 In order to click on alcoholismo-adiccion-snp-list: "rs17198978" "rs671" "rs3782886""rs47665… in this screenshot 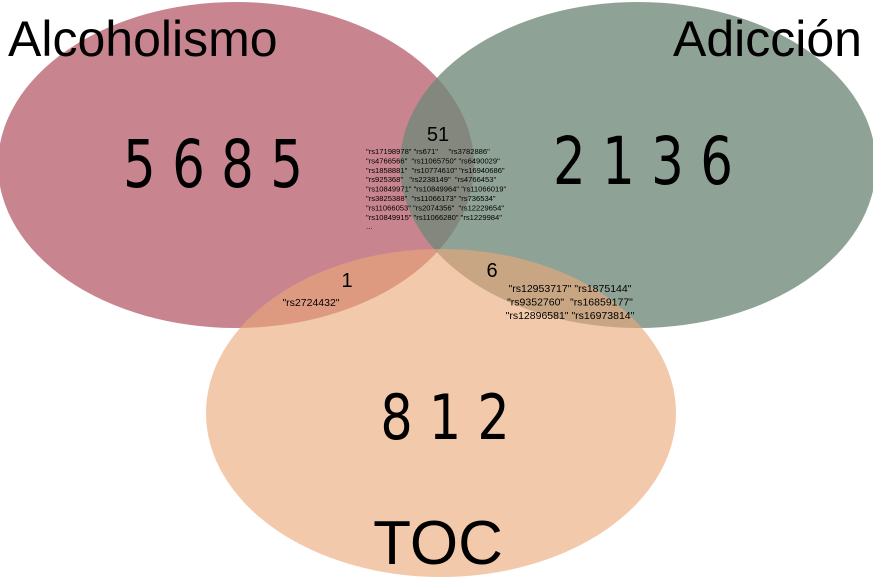, I will do `click(436, 189)`.